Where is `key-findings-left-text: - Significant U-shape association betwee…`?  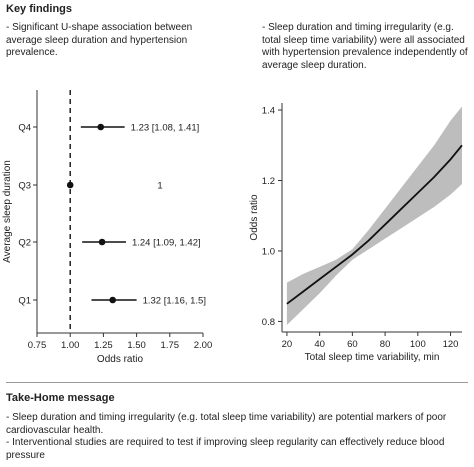 key-findings-left-text: - Significant U-shape association betwee… is located at coordinates (99, 40).